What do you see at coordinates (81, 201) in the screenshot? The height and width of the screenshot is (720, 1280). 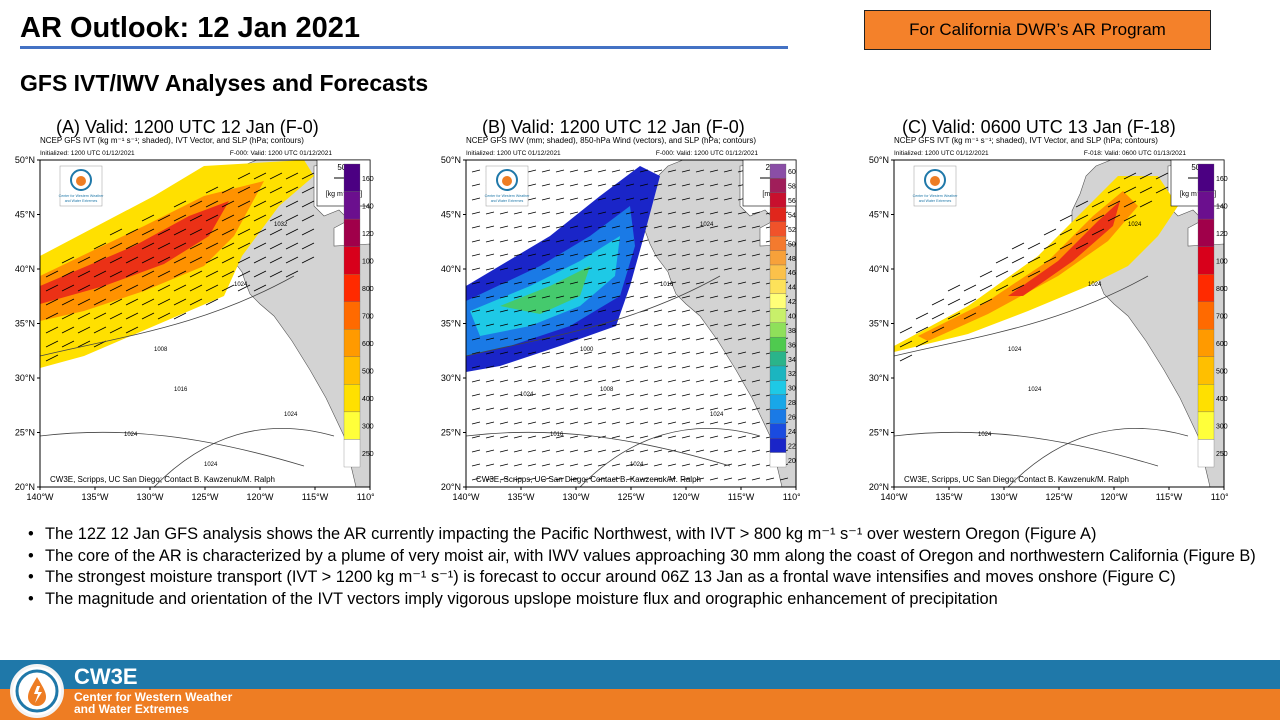 I see `map-logo-text: and Water Extremes` at bounding box center [81, 201].